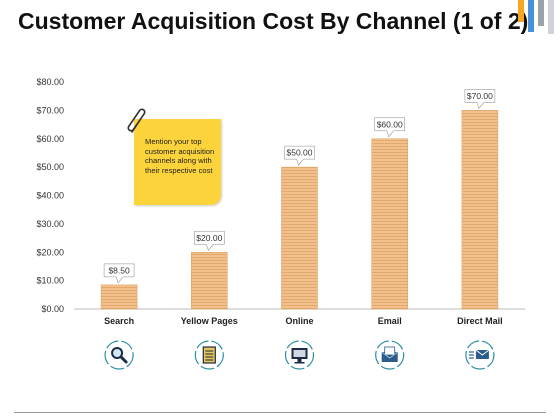  I want to click on bar-direct-mail, so click(480, 210).